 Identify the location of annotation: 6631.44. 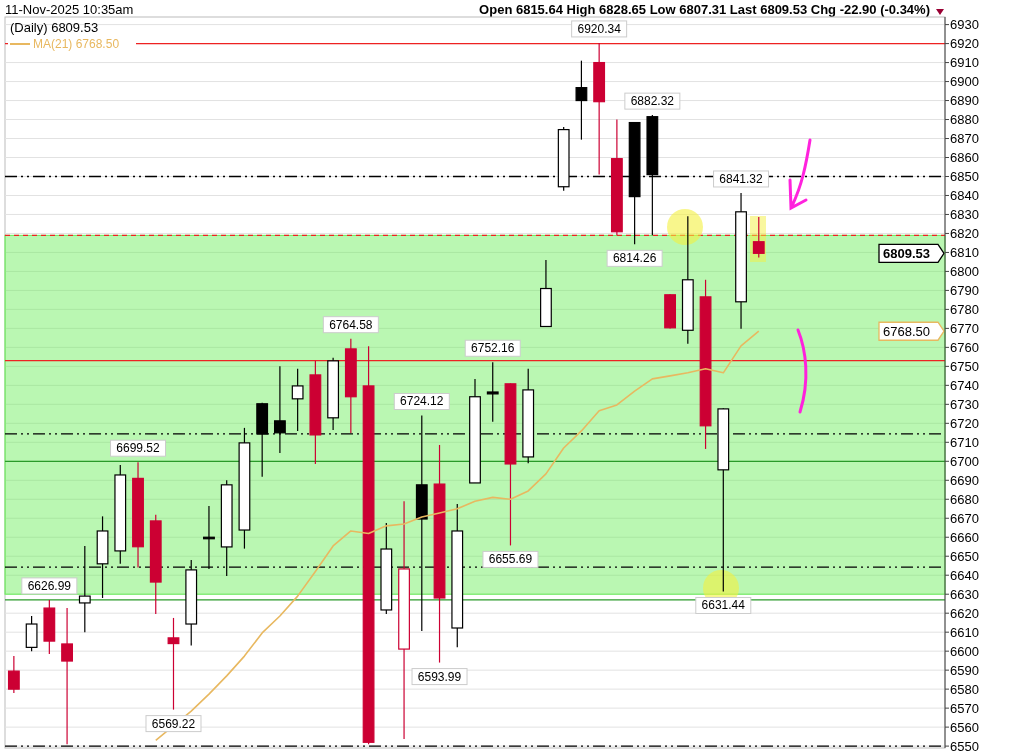
(723, 605).